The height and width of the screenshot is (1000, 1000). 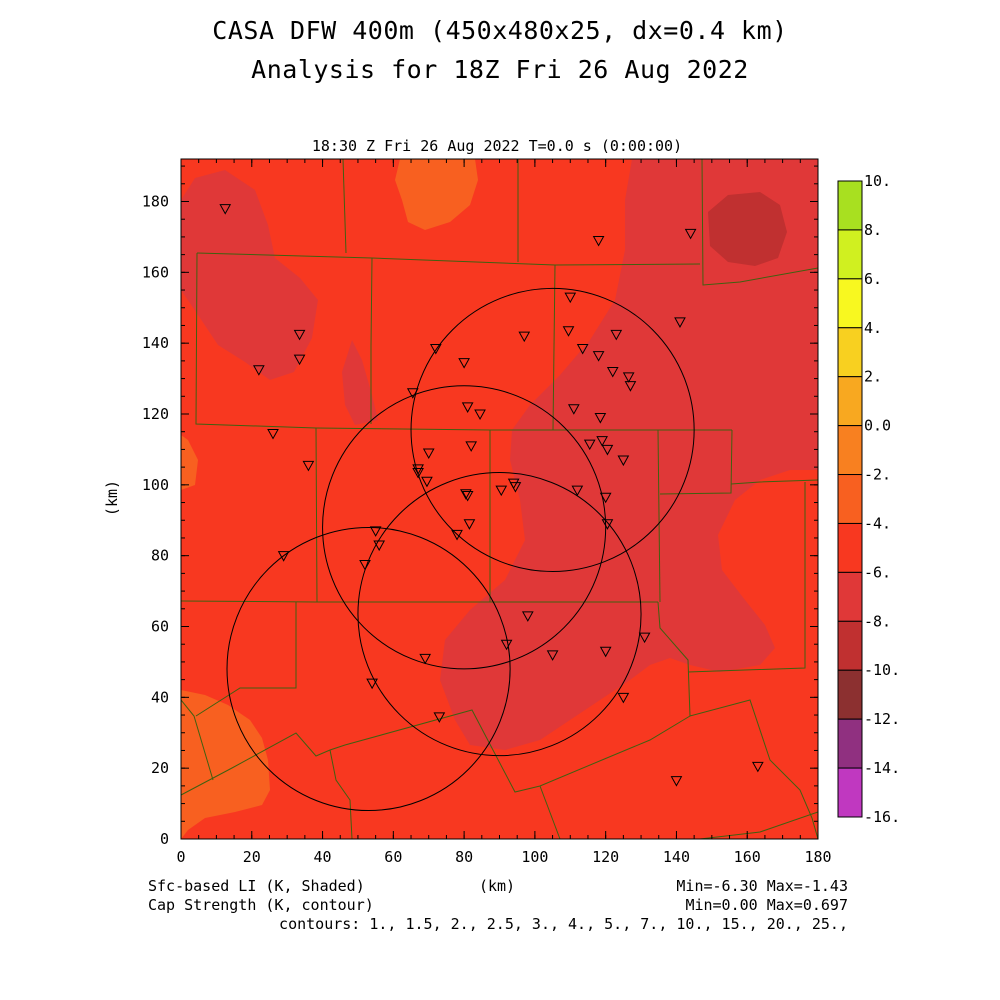 I want to click on x-tick-label: 60, so click(x=393, y=857).